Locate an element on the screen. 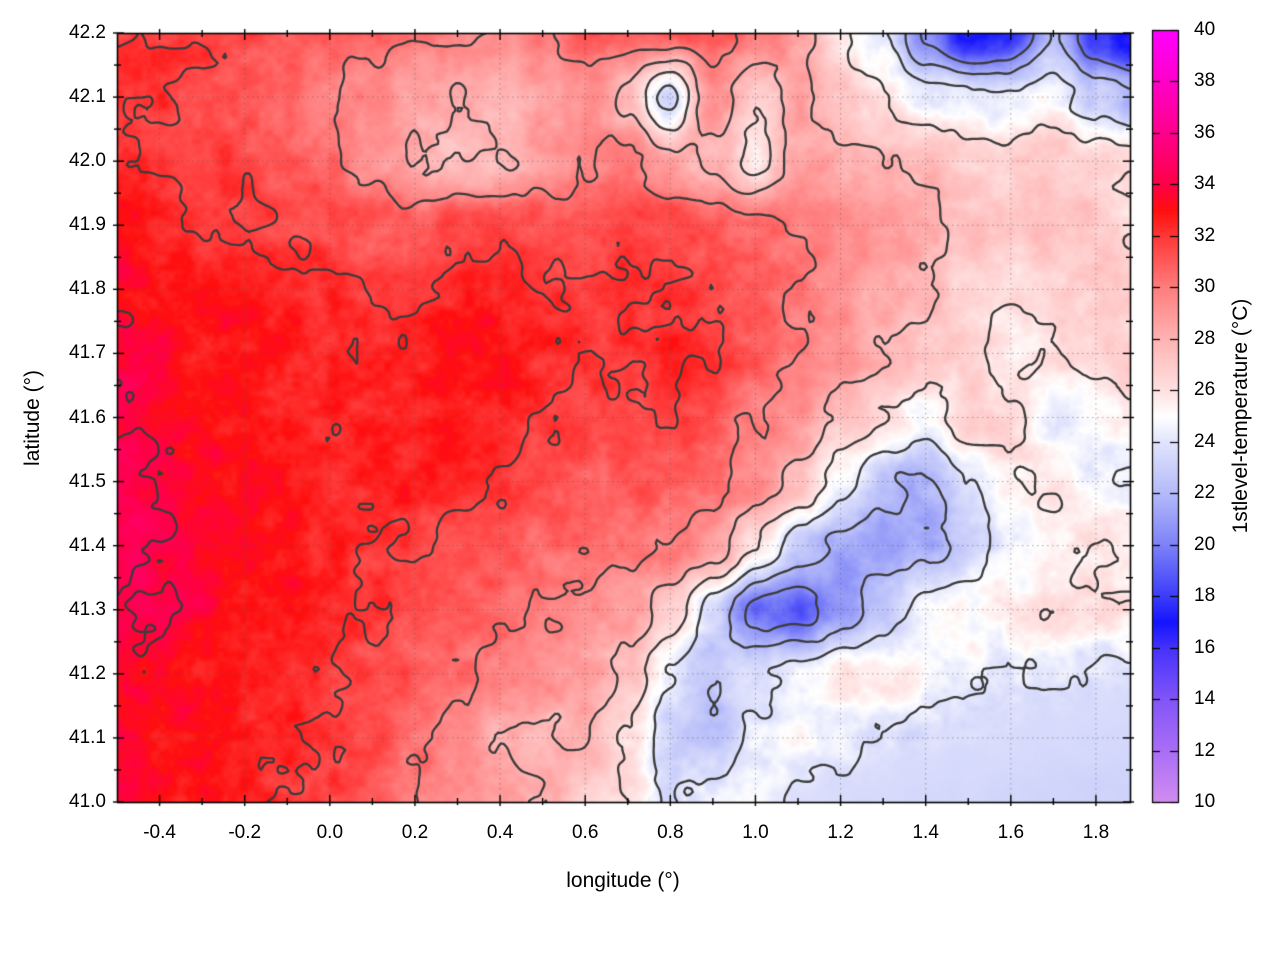 The image size is (1280, 960). colorbar-tick-label: 18 is located at coordinates (1205, 596).